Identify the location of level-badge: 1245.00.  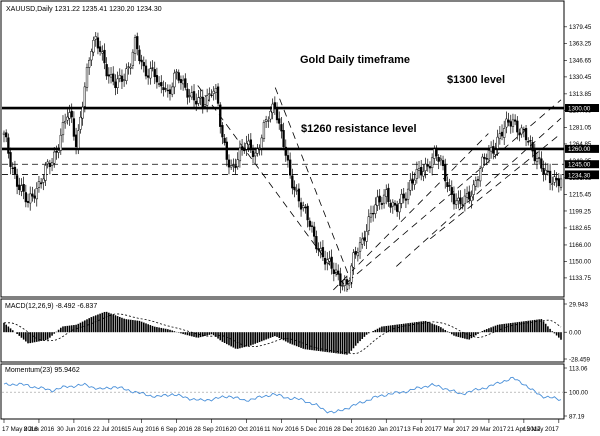
(579, 165).